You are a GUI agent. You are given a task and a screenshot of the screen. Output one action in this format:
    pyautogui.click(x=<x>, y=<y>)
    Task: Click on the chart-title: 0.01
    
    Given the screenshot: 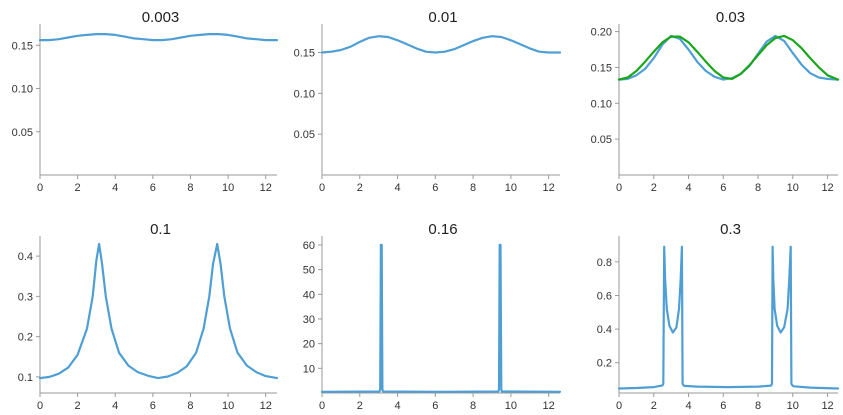 What is the action you would take?
    pyautogui.click(x=442, y=17)
    